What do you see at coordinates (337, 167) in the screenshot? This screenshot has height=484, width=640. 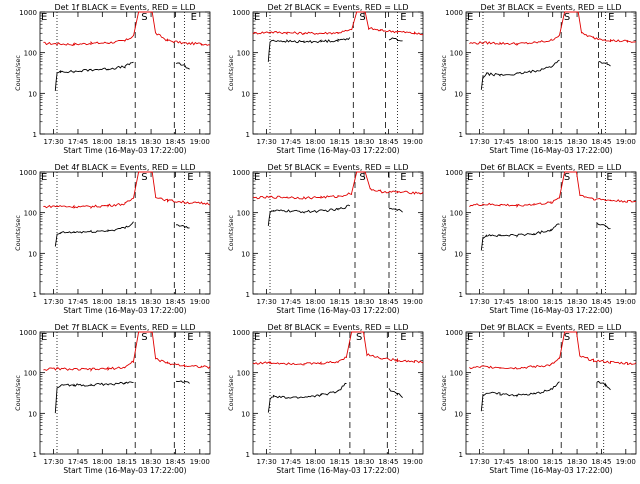 I see `chart-title: Det 5f BLACK = Events, RED = LLD` at bounding box center [337, 167].